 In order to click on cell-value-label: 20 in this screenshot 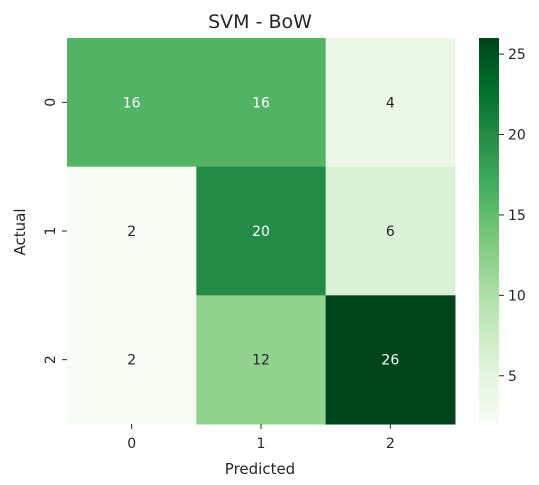, I will do `click(261, 232)`.